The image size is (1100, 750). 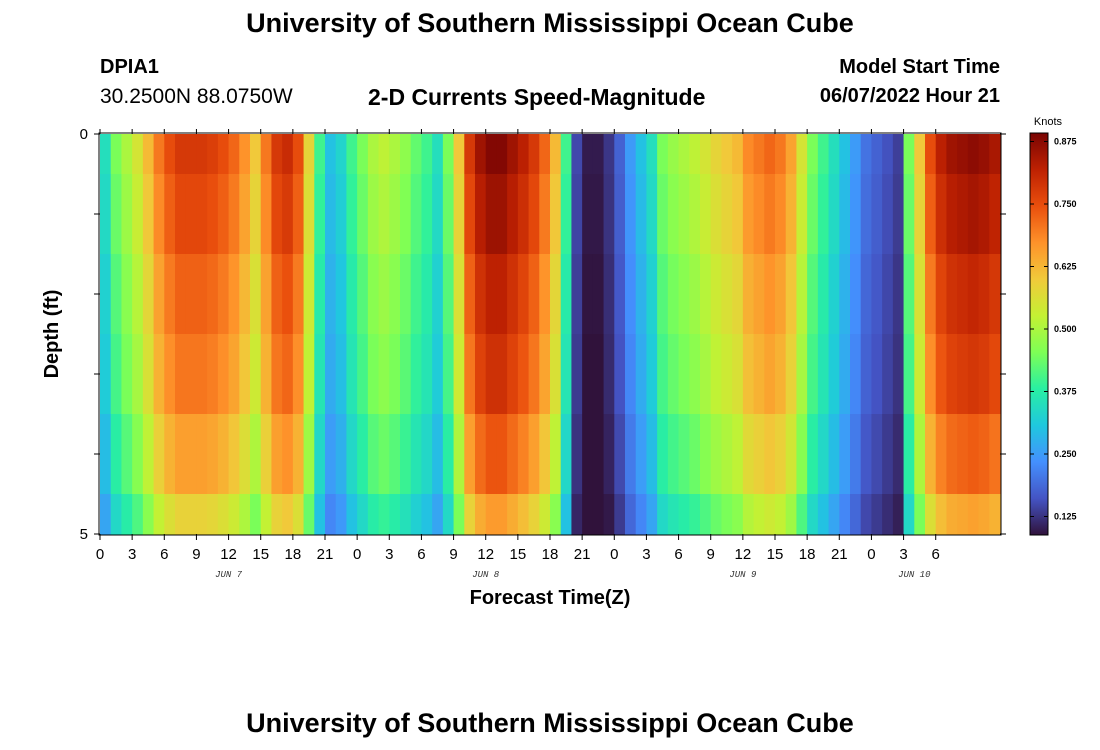 I want to click on x-tick-label: 6, so click(x=421, y=554).